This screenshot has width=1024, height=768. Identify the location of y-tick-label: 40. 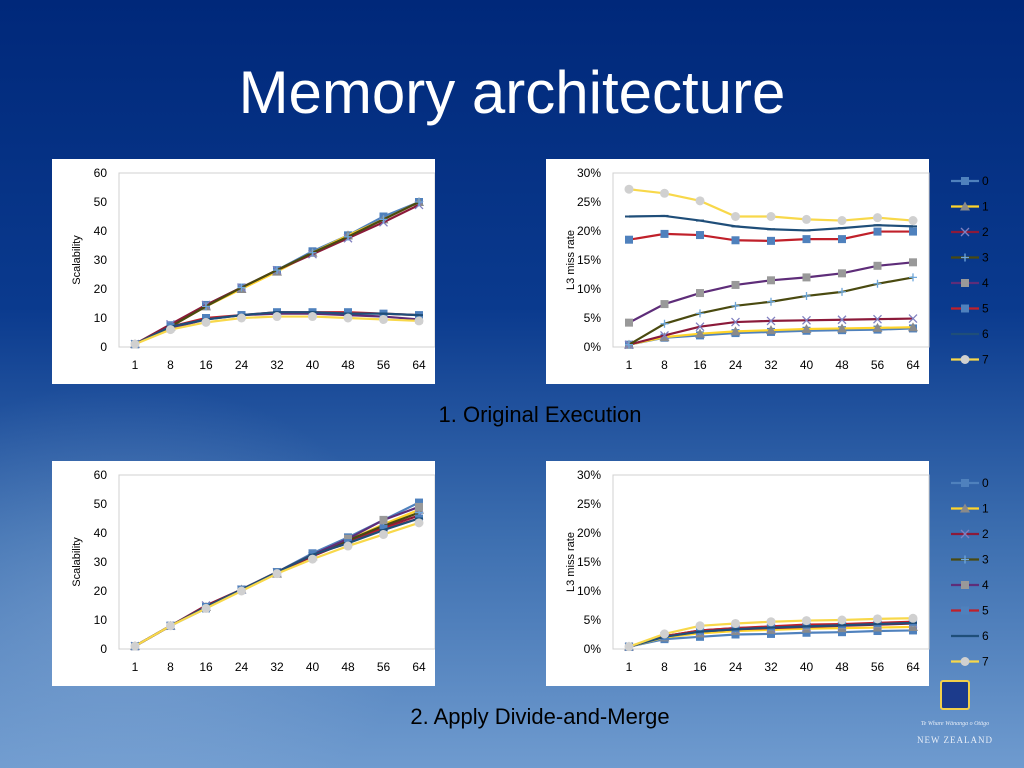
(101, 533).